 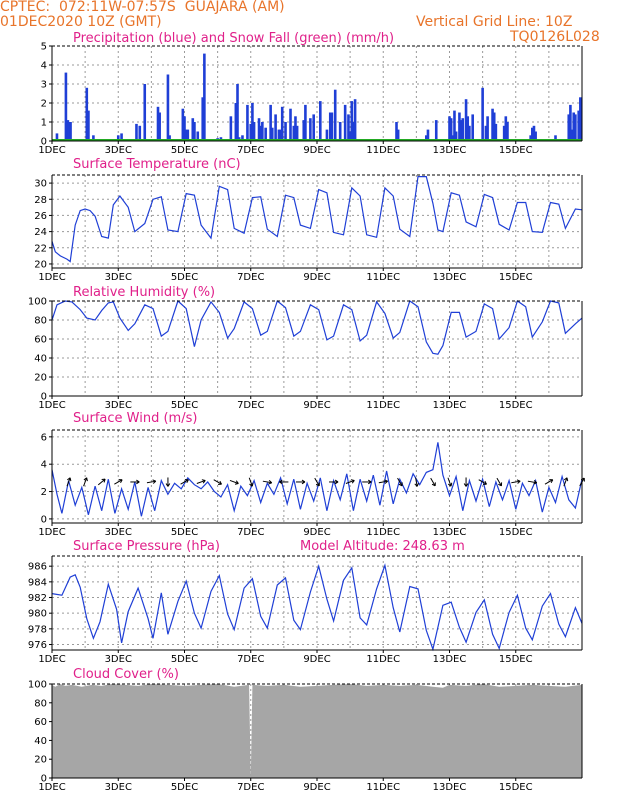 What do you see at coordinates (44, 123) in the screenshot?
I see `y-tick-label: 1` at bounding box center [44, 123].